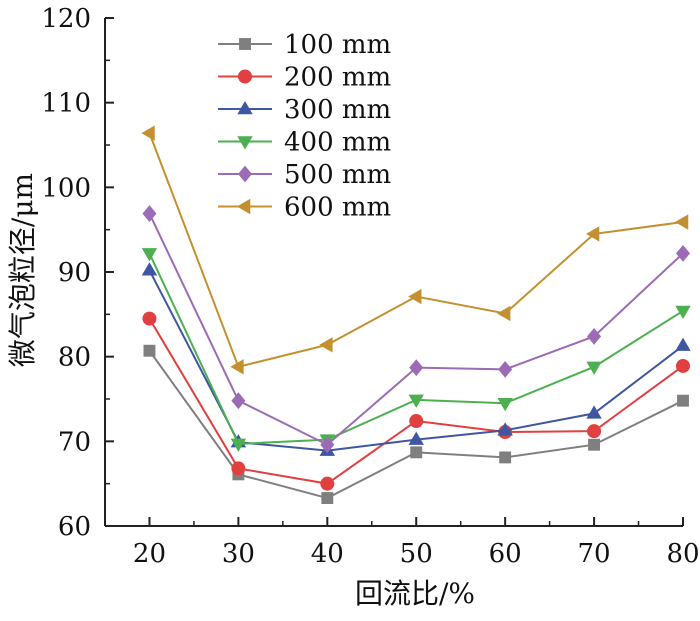 The width and height of the screenshot is (700, 621). I want to click on y-tick-label: 120, so click(66, 19).